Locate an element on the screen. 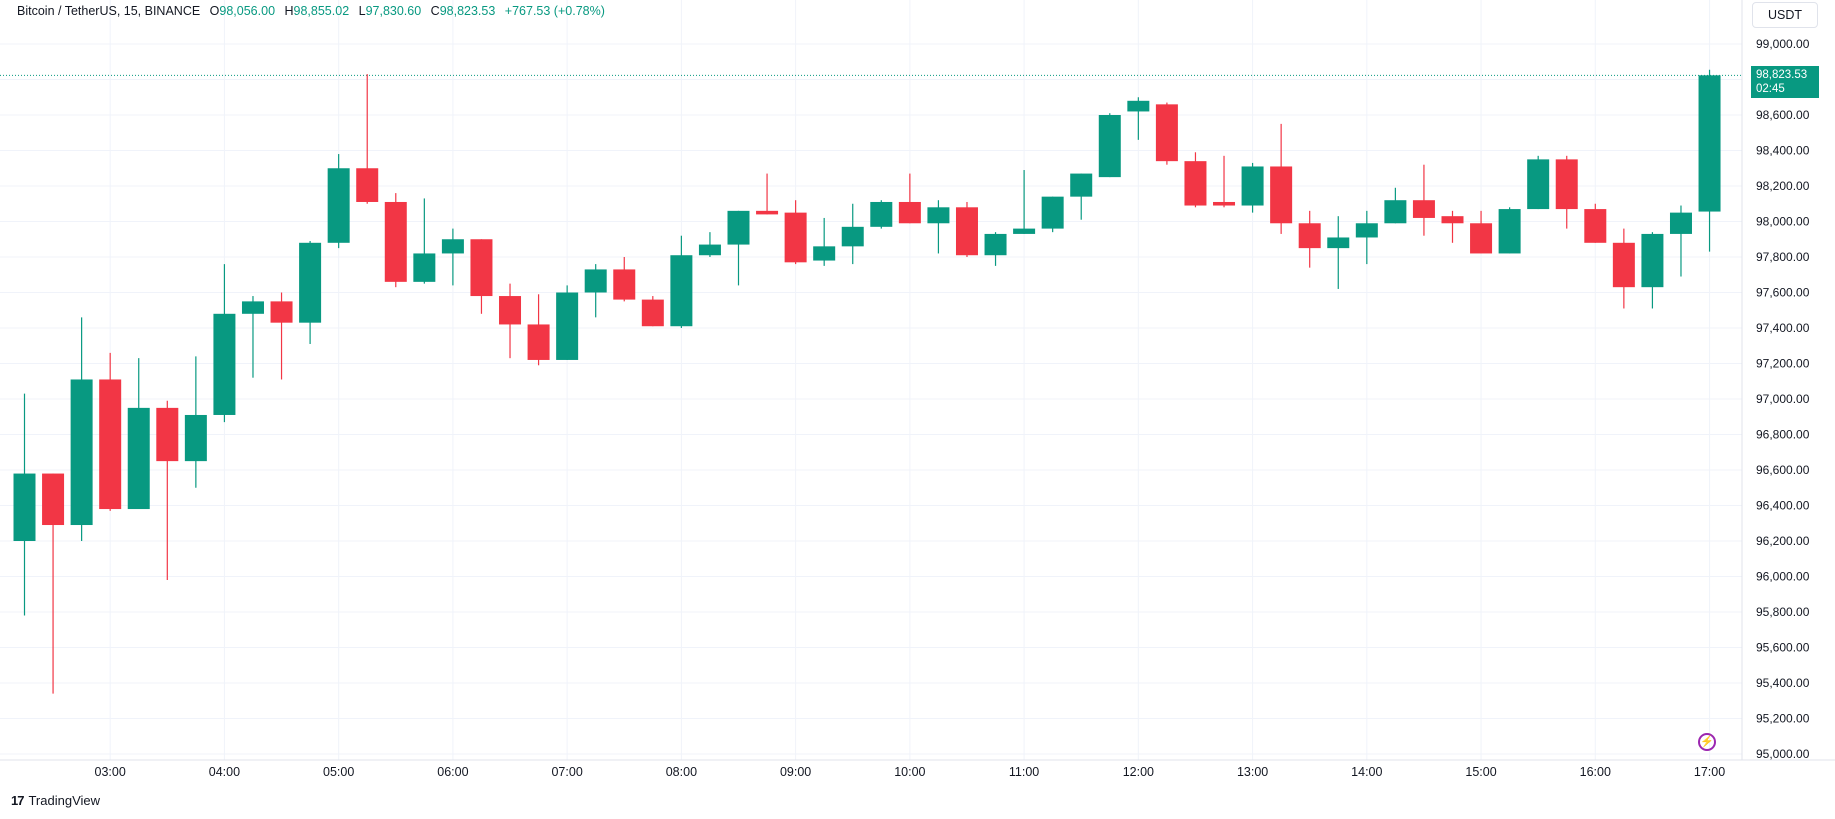 The height and width of the screenshot is (819, 1835). x-tick-label: 17:00 is located at coordinates (1709, 772).